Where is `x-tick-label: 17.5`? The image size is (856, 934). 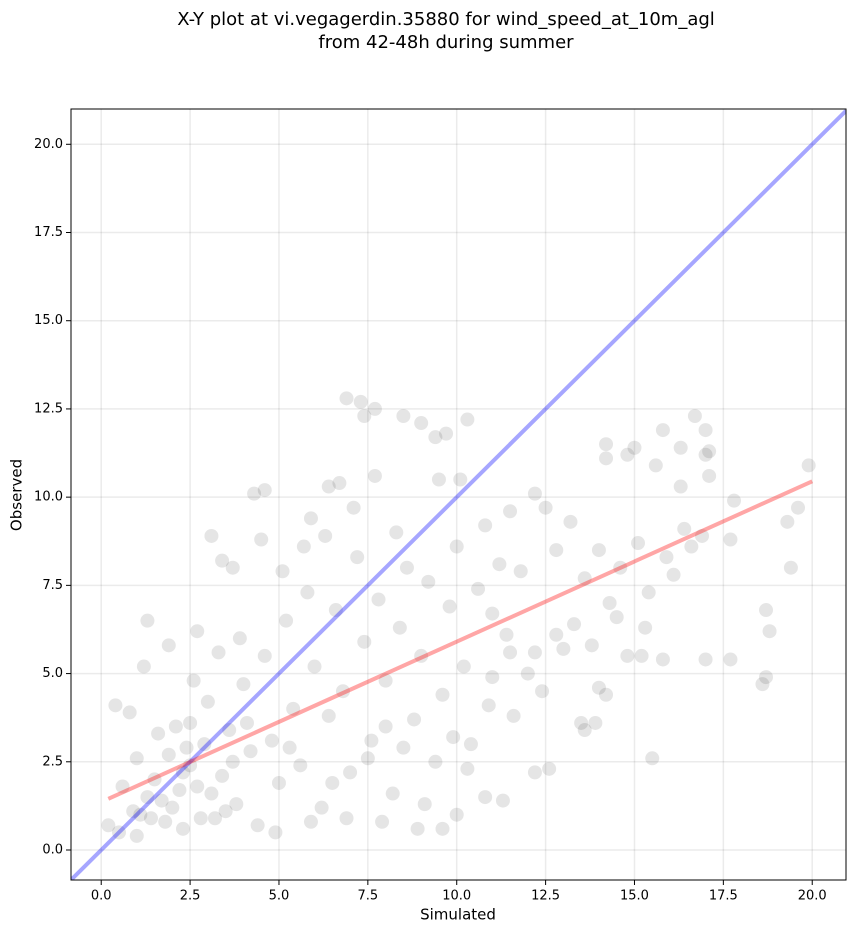
x-tick-label: 17.5 is located at coordinates (723, 896).